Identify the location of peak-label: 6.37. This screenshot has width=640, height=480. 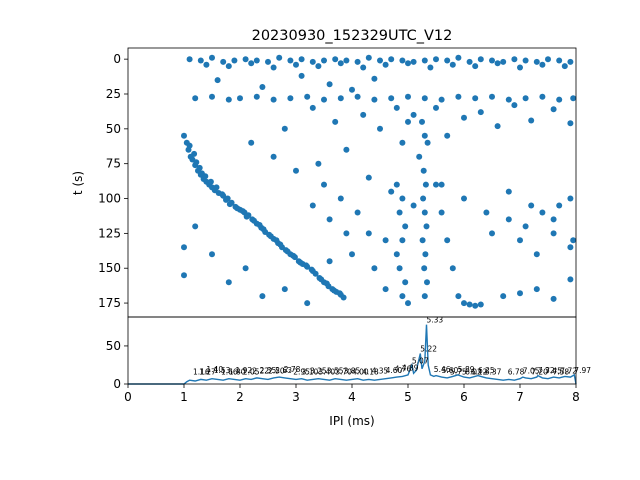
(493, 371).